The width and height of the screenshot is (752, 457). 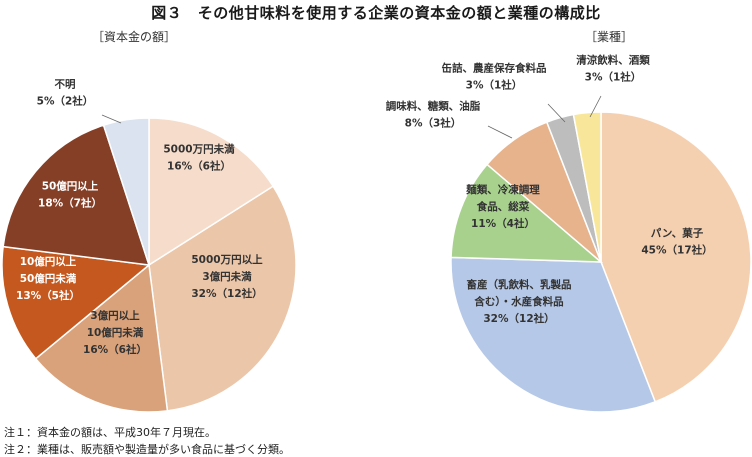 I want to click on footnote-2: 注２：業種は、販売額や製造量が多い食品に基づく分類。, so click(x=147, y=449).